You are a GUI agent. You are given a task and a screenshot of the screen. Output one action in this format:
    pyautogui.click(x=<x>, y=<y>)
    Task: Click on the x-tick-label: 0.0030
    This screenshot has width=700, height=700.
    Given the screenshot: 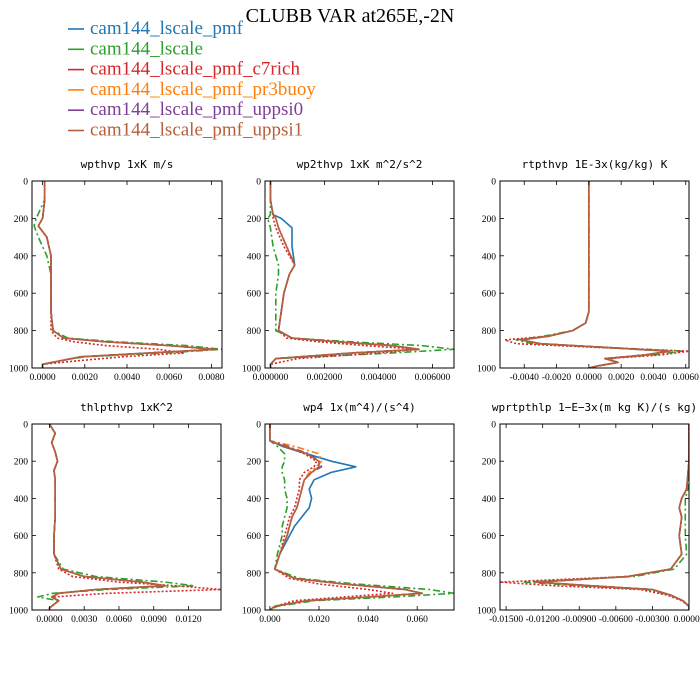 What is the action you would take?
    pyautogui.click(x=84, y=620)
    